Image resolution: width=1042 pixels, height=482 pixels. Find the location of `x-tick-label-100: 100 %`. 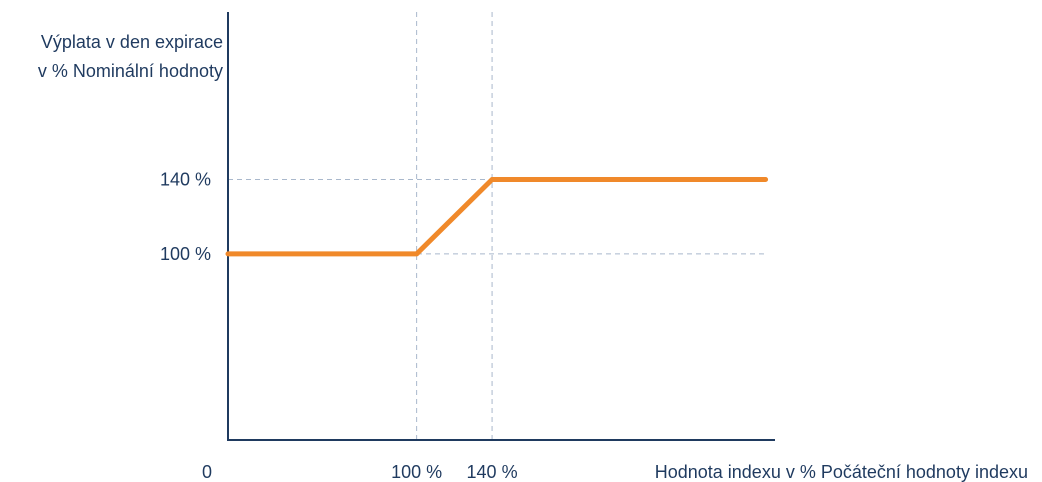

x-tick-label-100: 100 % is located at coordinates (416, 472).